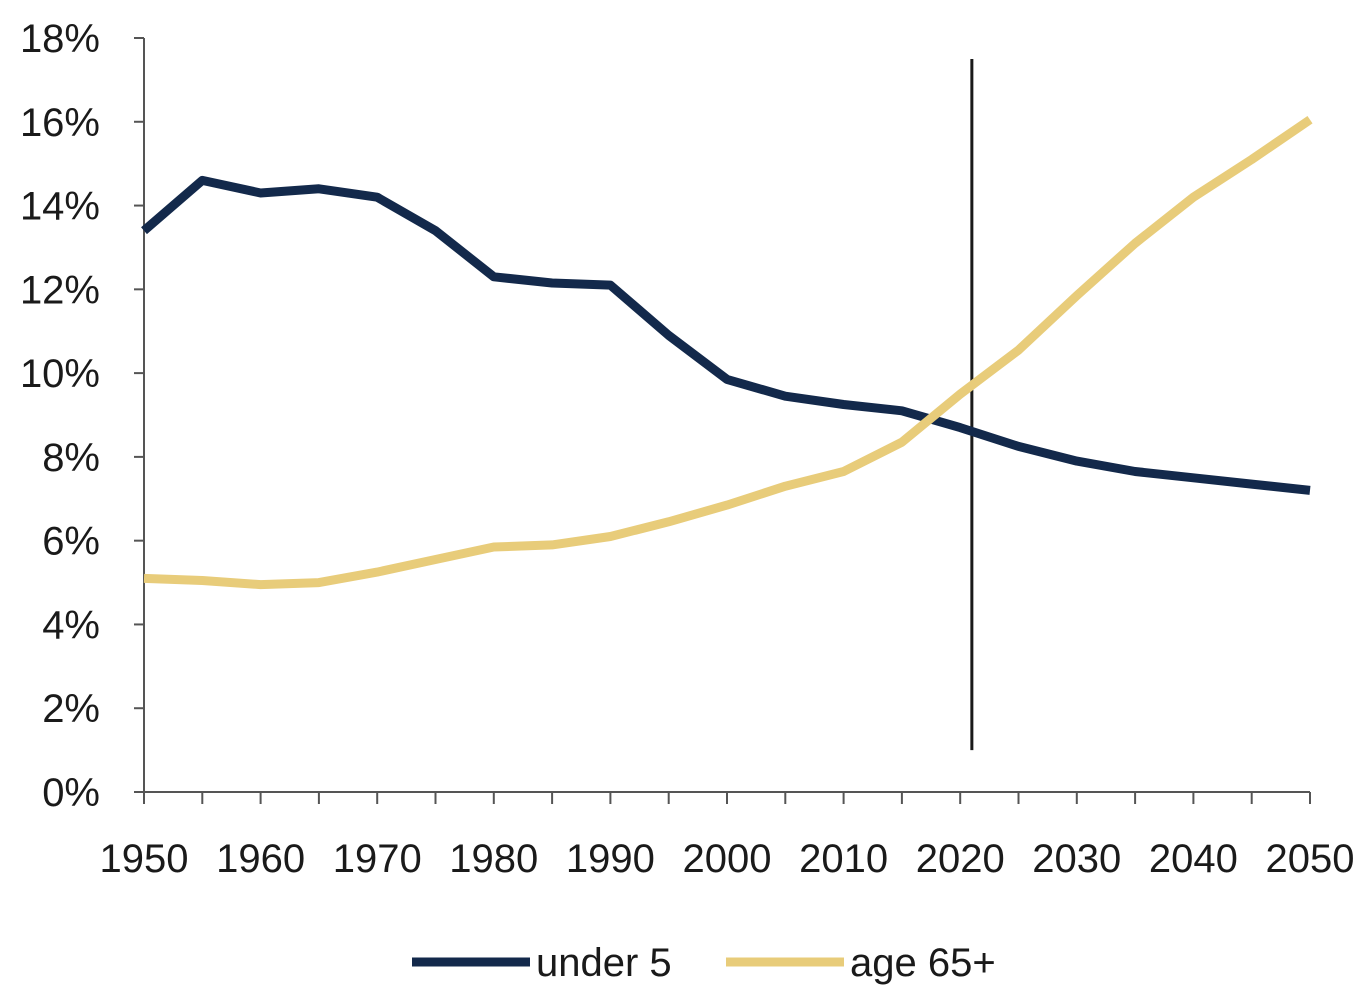 The image size is (1360, 988). I want to click on x-tick-label: 1960, so click(260, 859).